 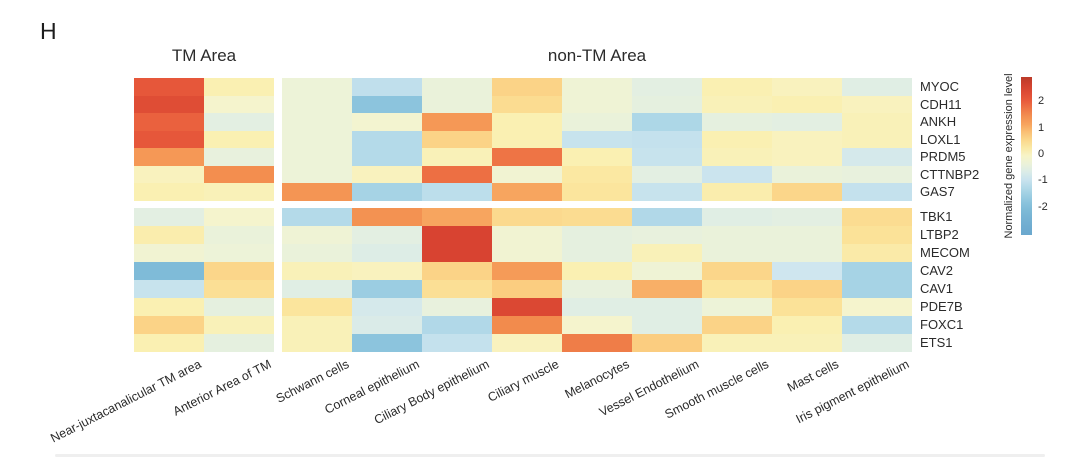 What do you see at coordinates (938, 122) in the screenshot?
I see `gene-label-ankh: ANKH` at bounding box center [938, 122].